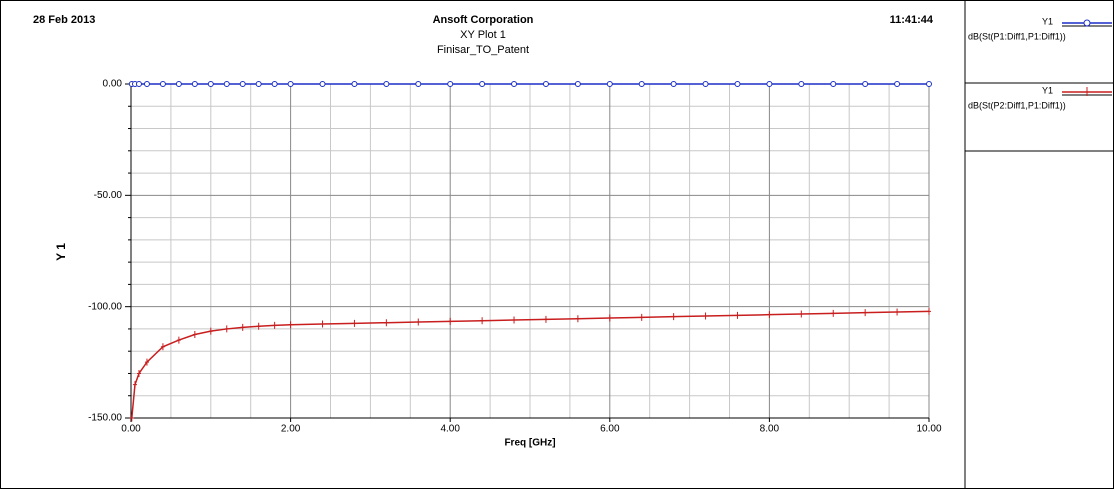 This screenshot has height=489, width=1114. Describe the element at coordinates (483, 50) in the screenshot. I see `chart-subtitle: Finisar_TO_Patent` at that location.